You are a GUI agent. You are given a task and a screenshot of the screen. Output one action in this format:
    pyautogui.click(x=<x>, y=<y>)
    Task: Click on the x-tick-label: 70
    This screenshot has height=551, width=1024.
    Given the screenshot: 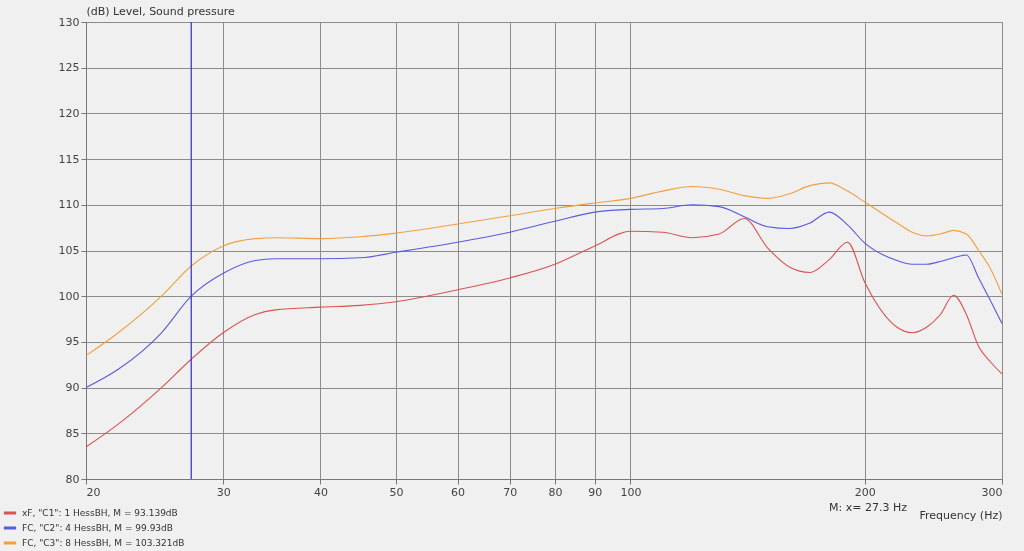 What is the action you would take?
    pyautogui.click(x=510, y=492)
    